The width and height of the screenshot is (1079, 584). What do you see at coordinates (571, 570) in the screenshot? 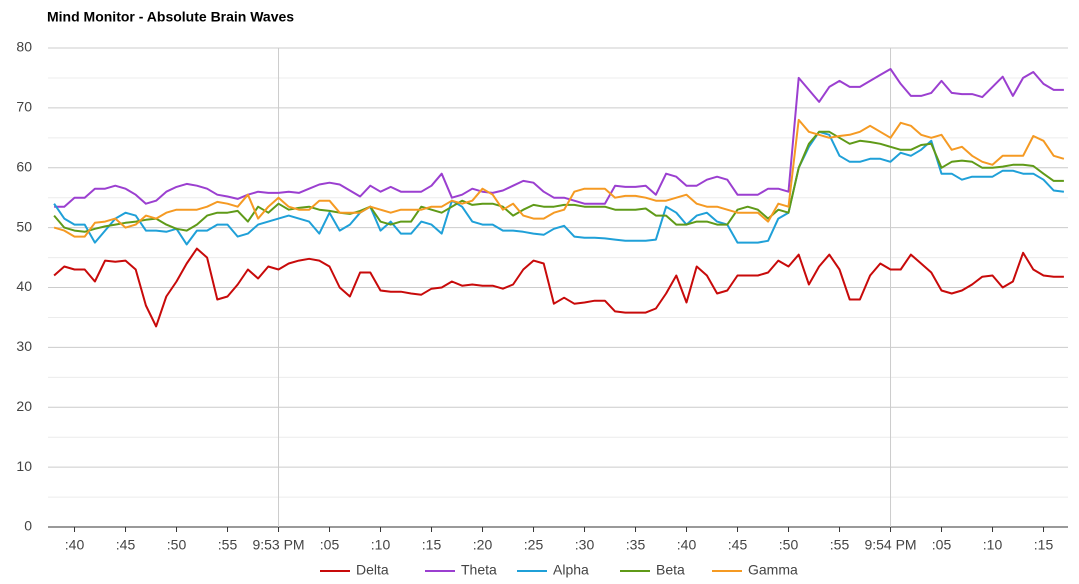
I see `legend-label: Alpha` at bounding box center [571, 570].